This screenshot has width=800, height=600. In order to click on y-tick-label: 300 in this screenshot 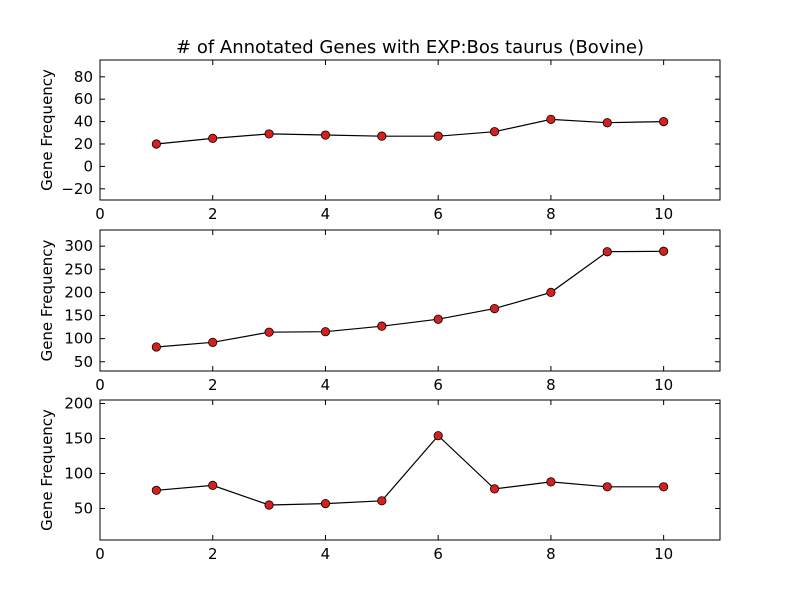, I will do `click(78, 246)`.